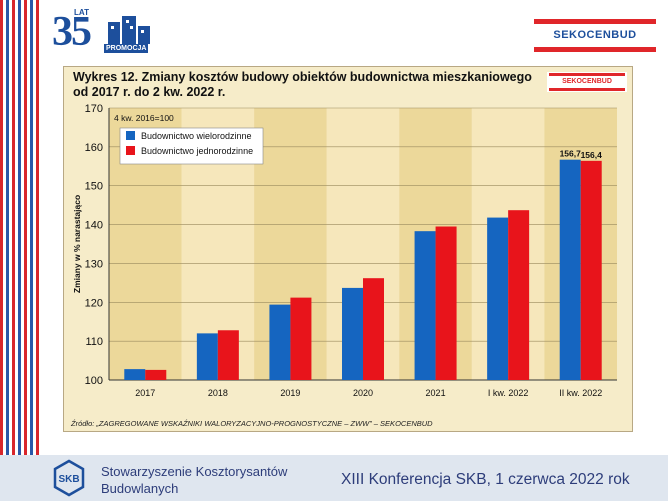  What do you see at coordinates (107, 31) in the screenshot?
I see `anniversary-logo: 35 LAT PROMOCJA` at bounding box center [107, 31].